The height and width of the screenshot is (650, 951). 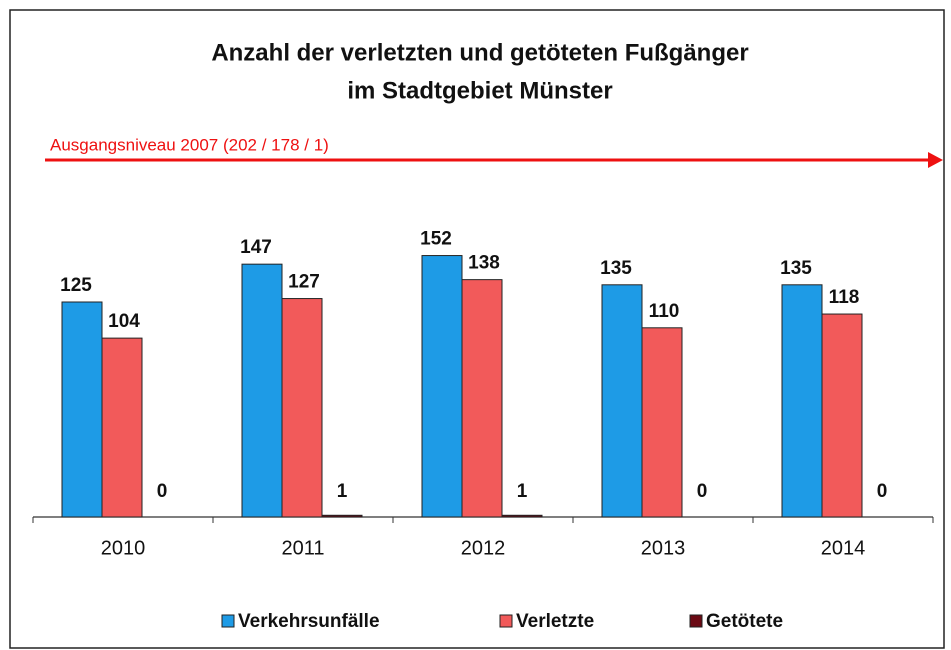 I want to click on data-label: 110, so click(x=664, y=311).